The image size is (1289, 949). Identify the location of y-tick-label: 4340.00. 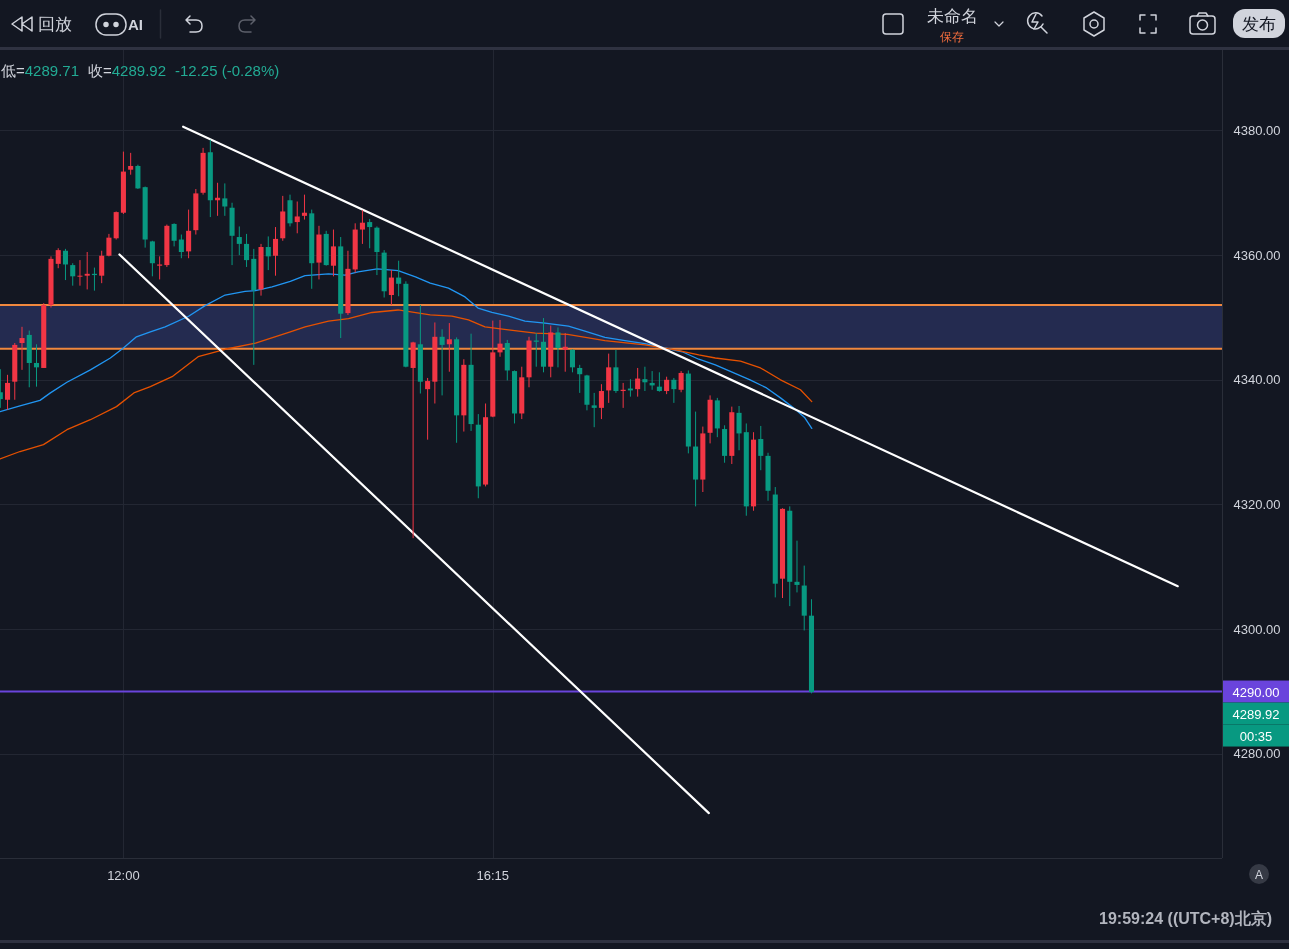
(1257, 380).